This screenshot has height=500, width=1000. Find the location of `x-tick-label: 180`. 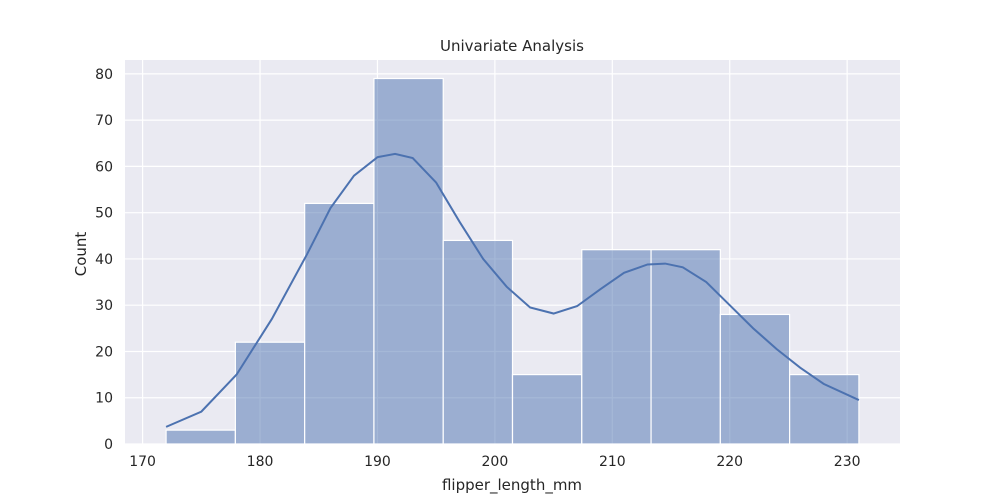

x-tick-label: 180 is located at coordinates (260, 462).